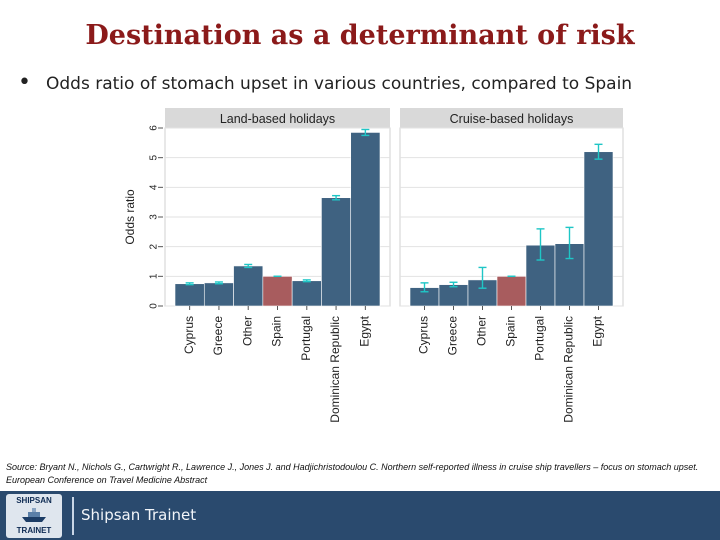 This screenshot has height=540, width=720. I want to click on footer-brand: Shipsan Trainet, so click(139, 515).